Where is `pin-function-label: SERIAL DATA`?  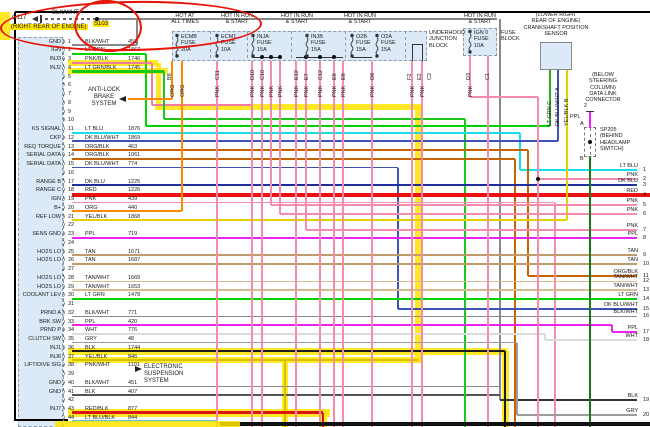
pin-function-label: SERIAL DATA is located at coordinates (43, 155).